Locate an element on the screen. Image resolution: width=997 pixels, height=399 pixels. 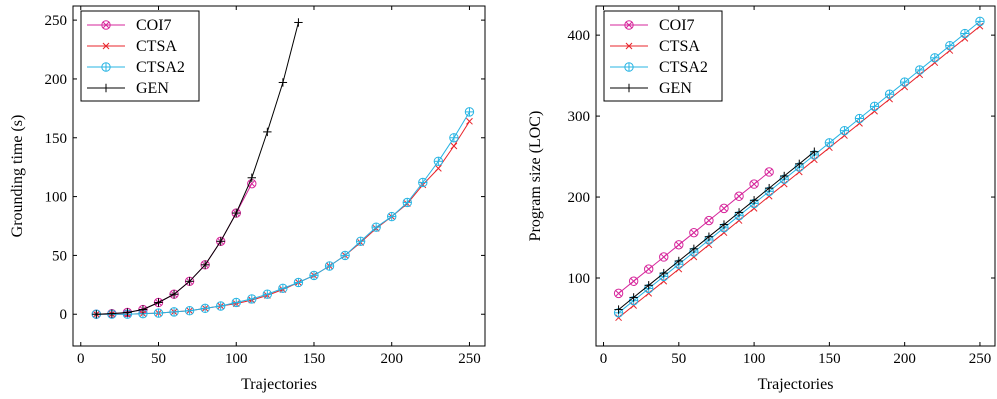
x-tick-label: 100 is located at coordinates (236, 359).